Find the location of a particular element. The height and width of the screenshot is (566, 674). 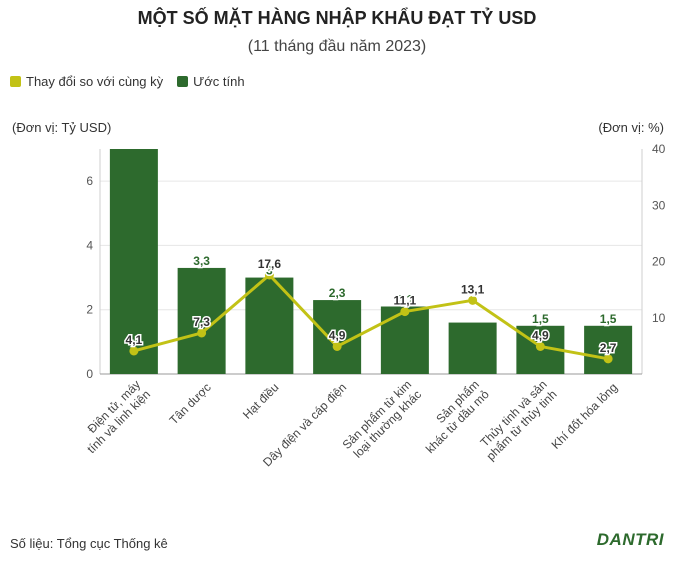

y-left-tick-label: 4 is located at coordinates (89, 245).